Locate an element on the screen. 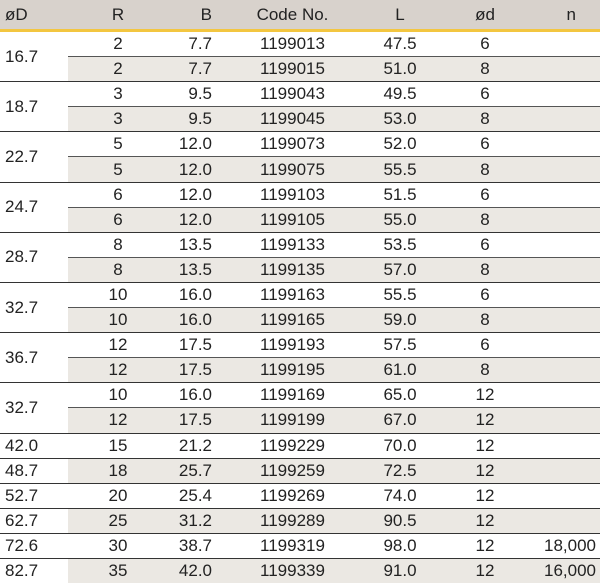 The height and width of the screenshot is (585, 600). cell-code: 1199133 is located at coordinates (292, 244).